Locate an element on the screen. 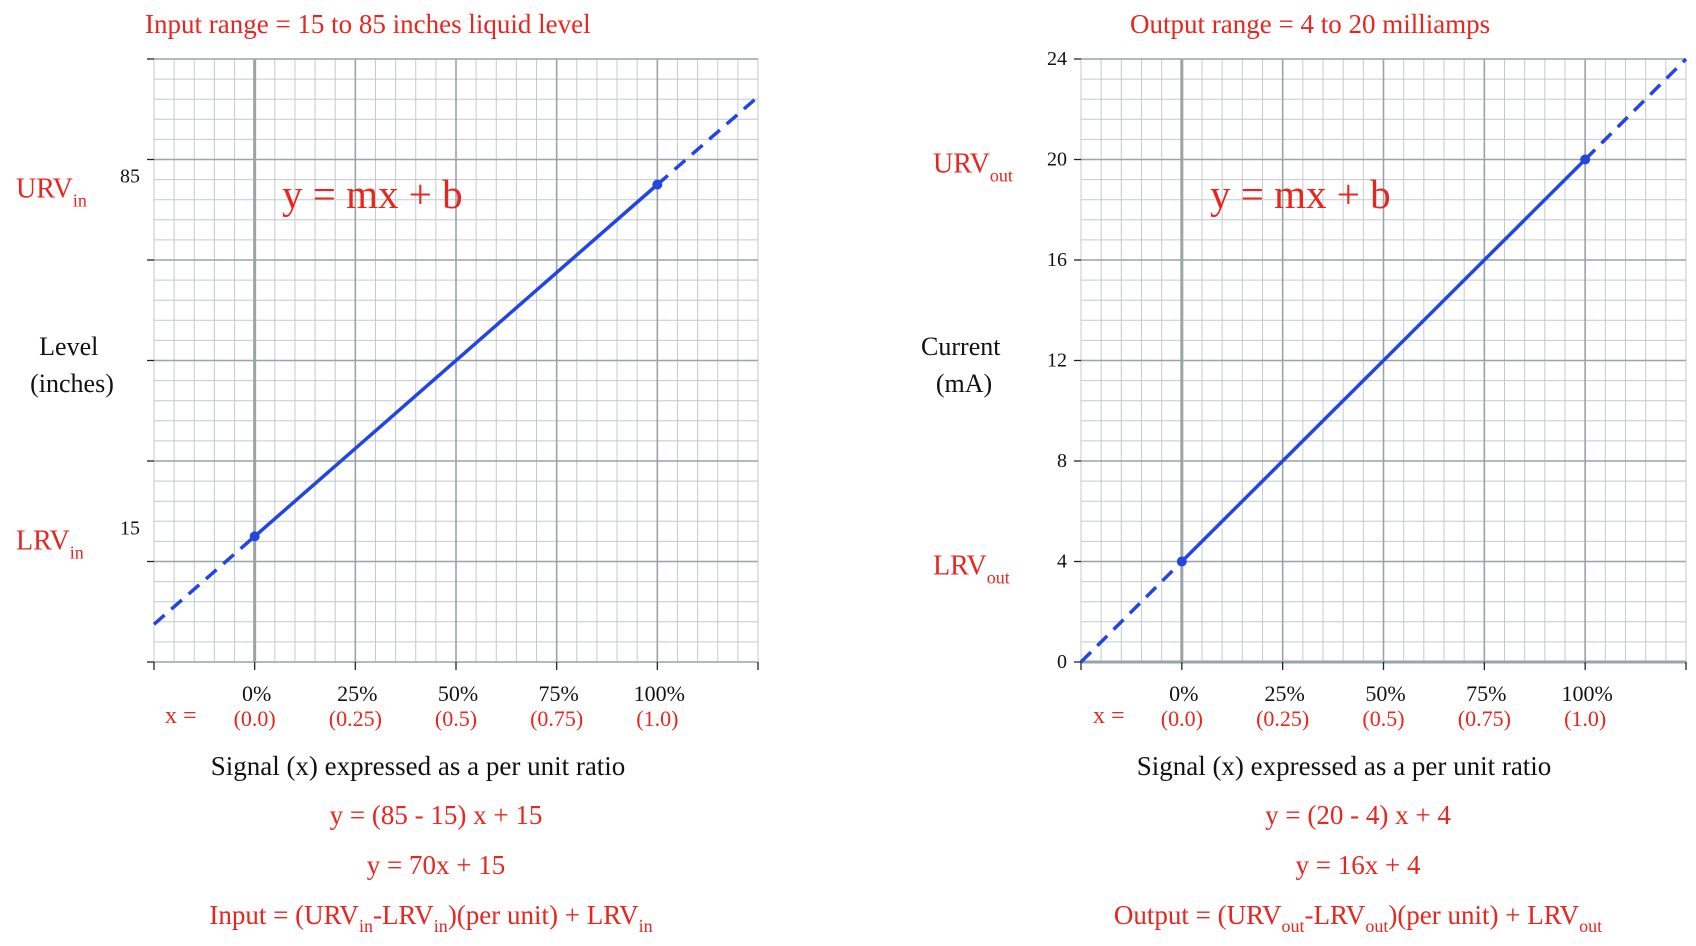  general-formula: Input = (URVin-LRVin)(per unit) + LRVin is located at coordinates (430, 918).